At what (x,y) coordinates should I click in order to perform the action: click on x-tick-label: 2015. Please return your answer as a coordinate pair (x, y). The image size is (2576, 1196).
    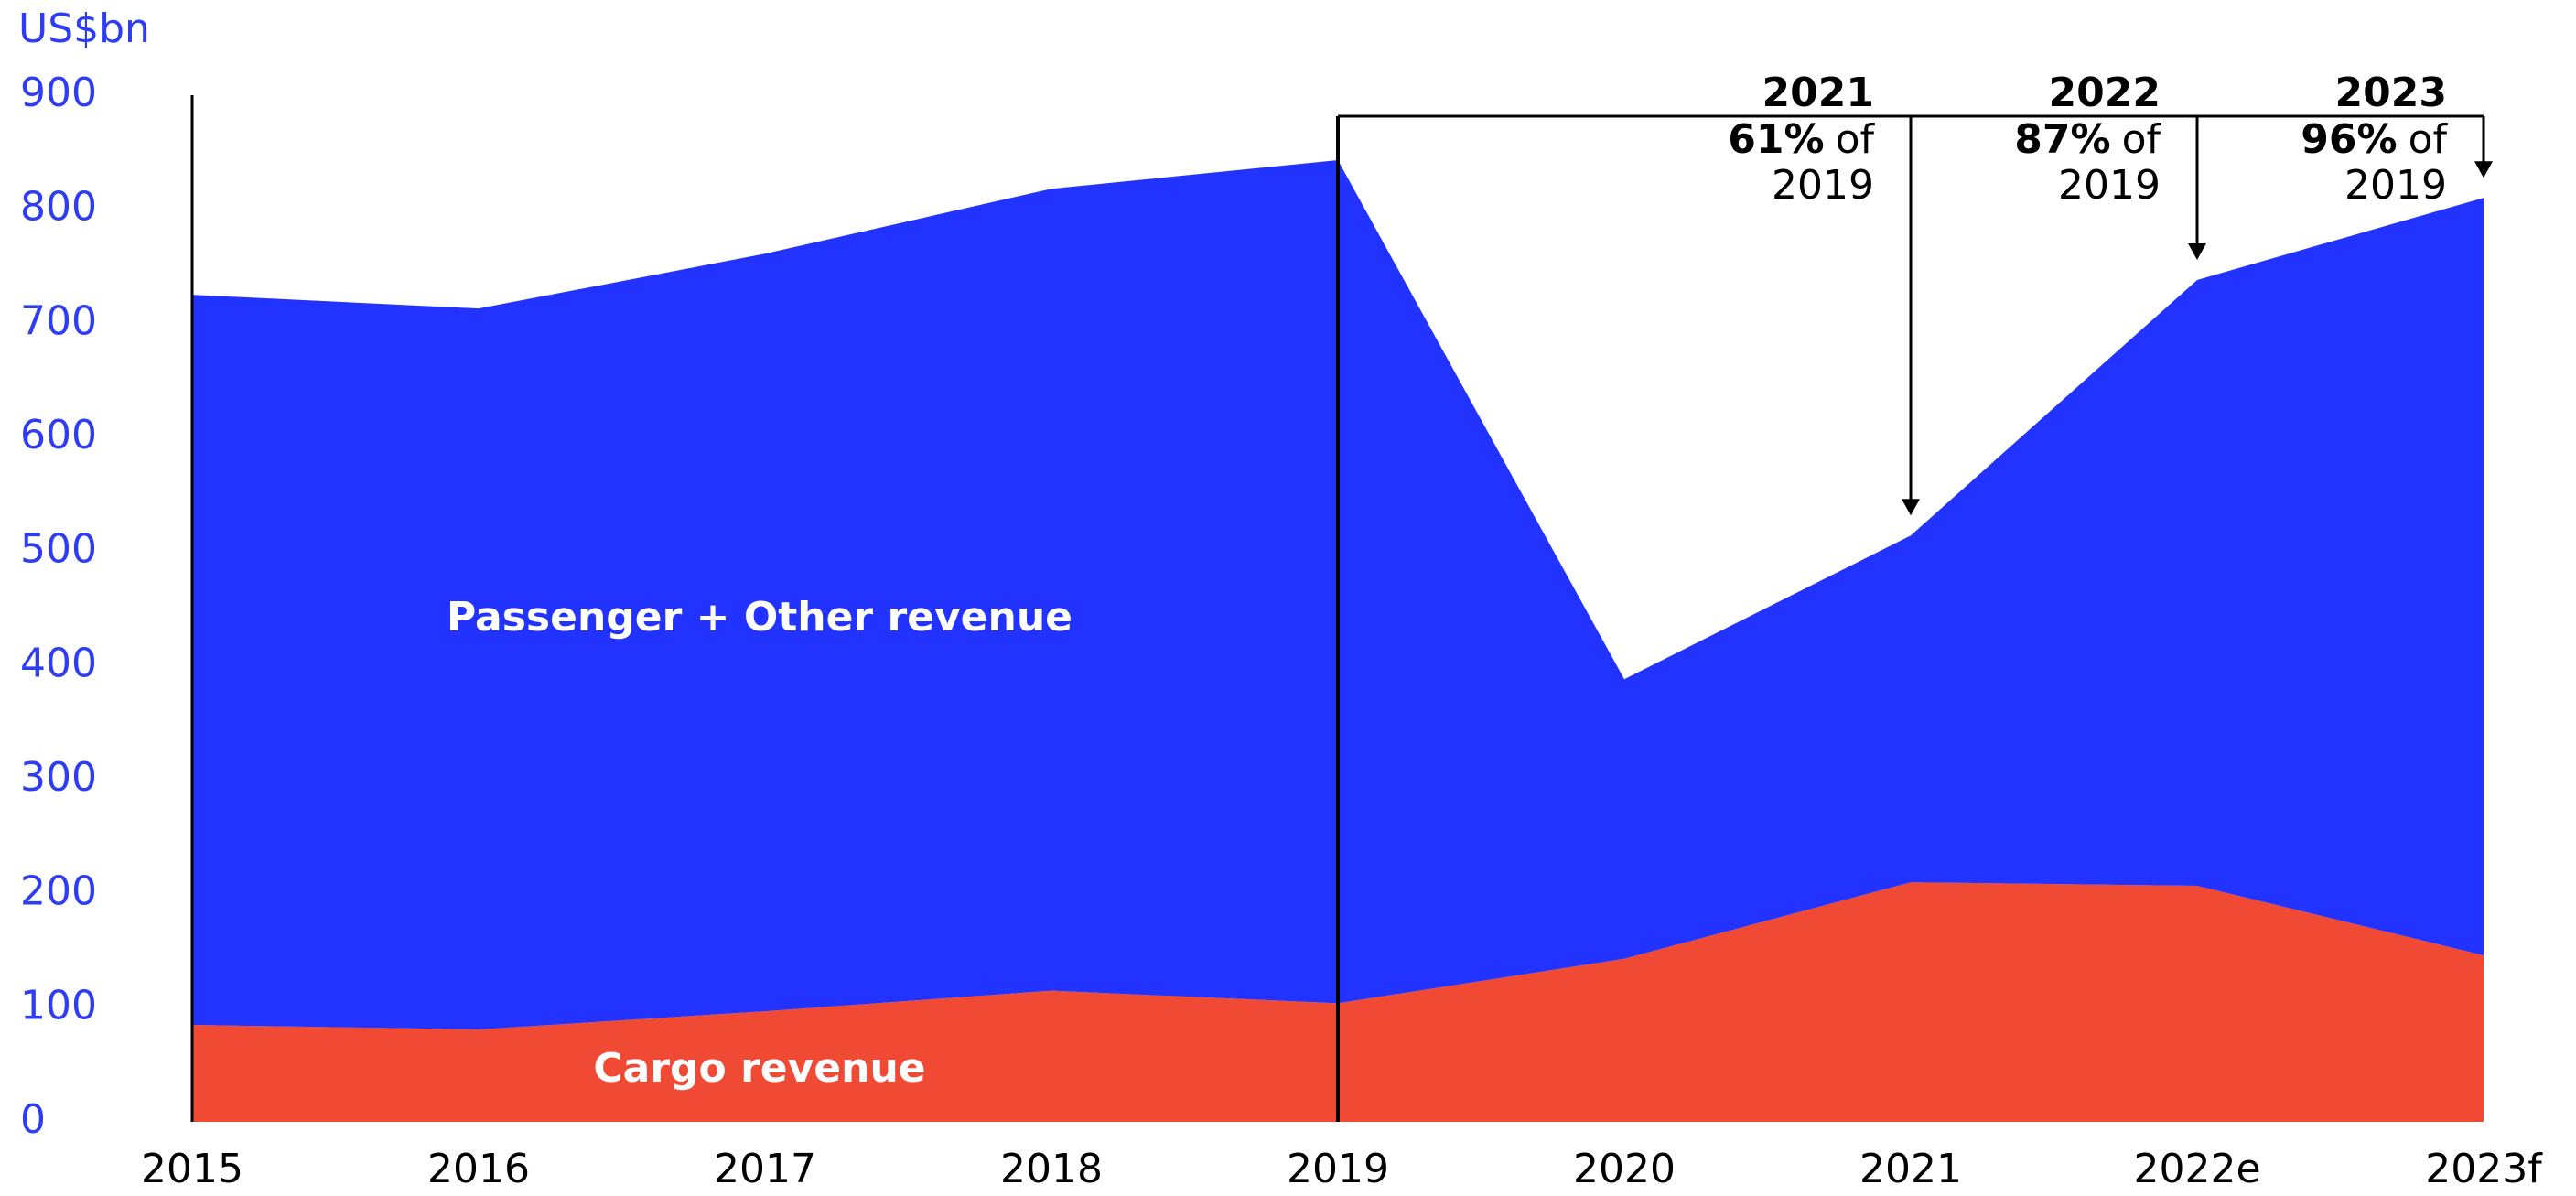
    Looking at the image, I should click on (192, 1169).